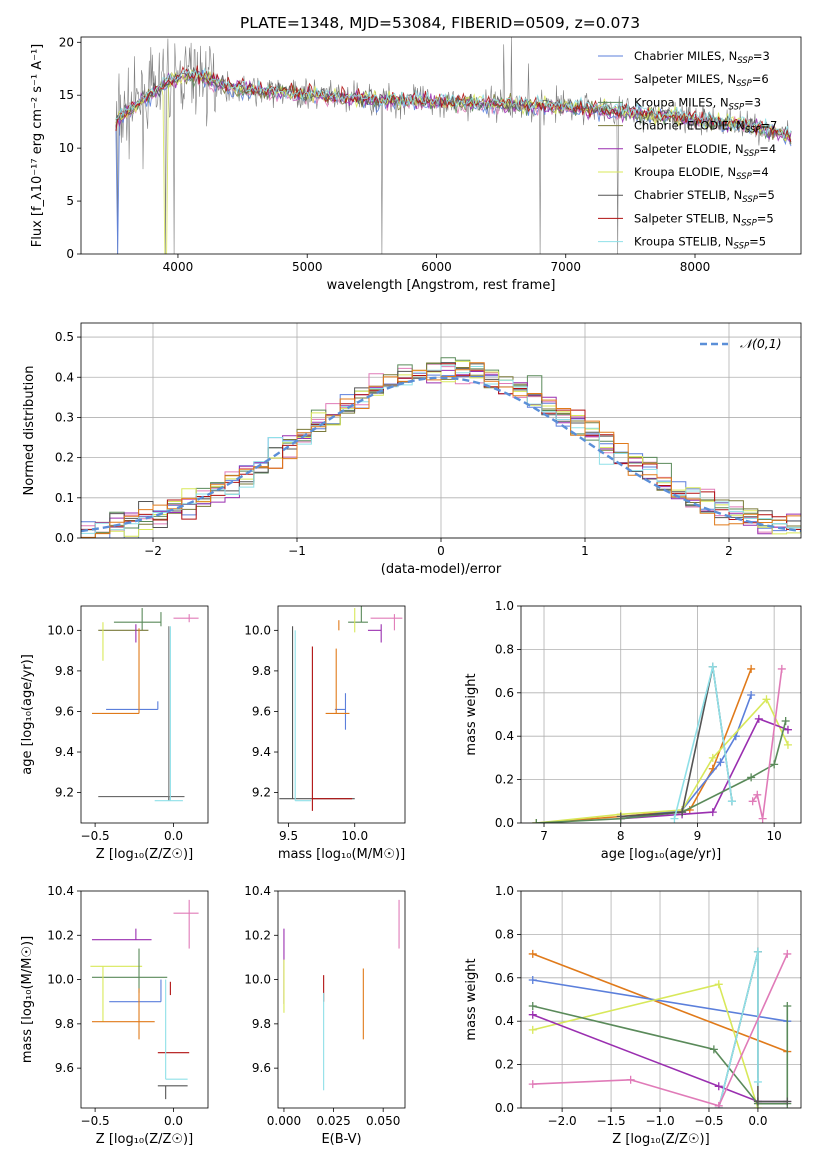 The width and height of the screenshot is (819, 1170). I want to click on y-axis-label: Normed distribution, so click(29, 431).